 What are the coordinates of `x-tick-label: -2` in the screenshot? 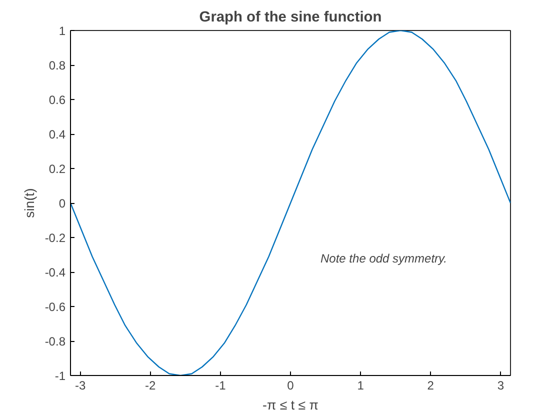 It's located at (150, 385).